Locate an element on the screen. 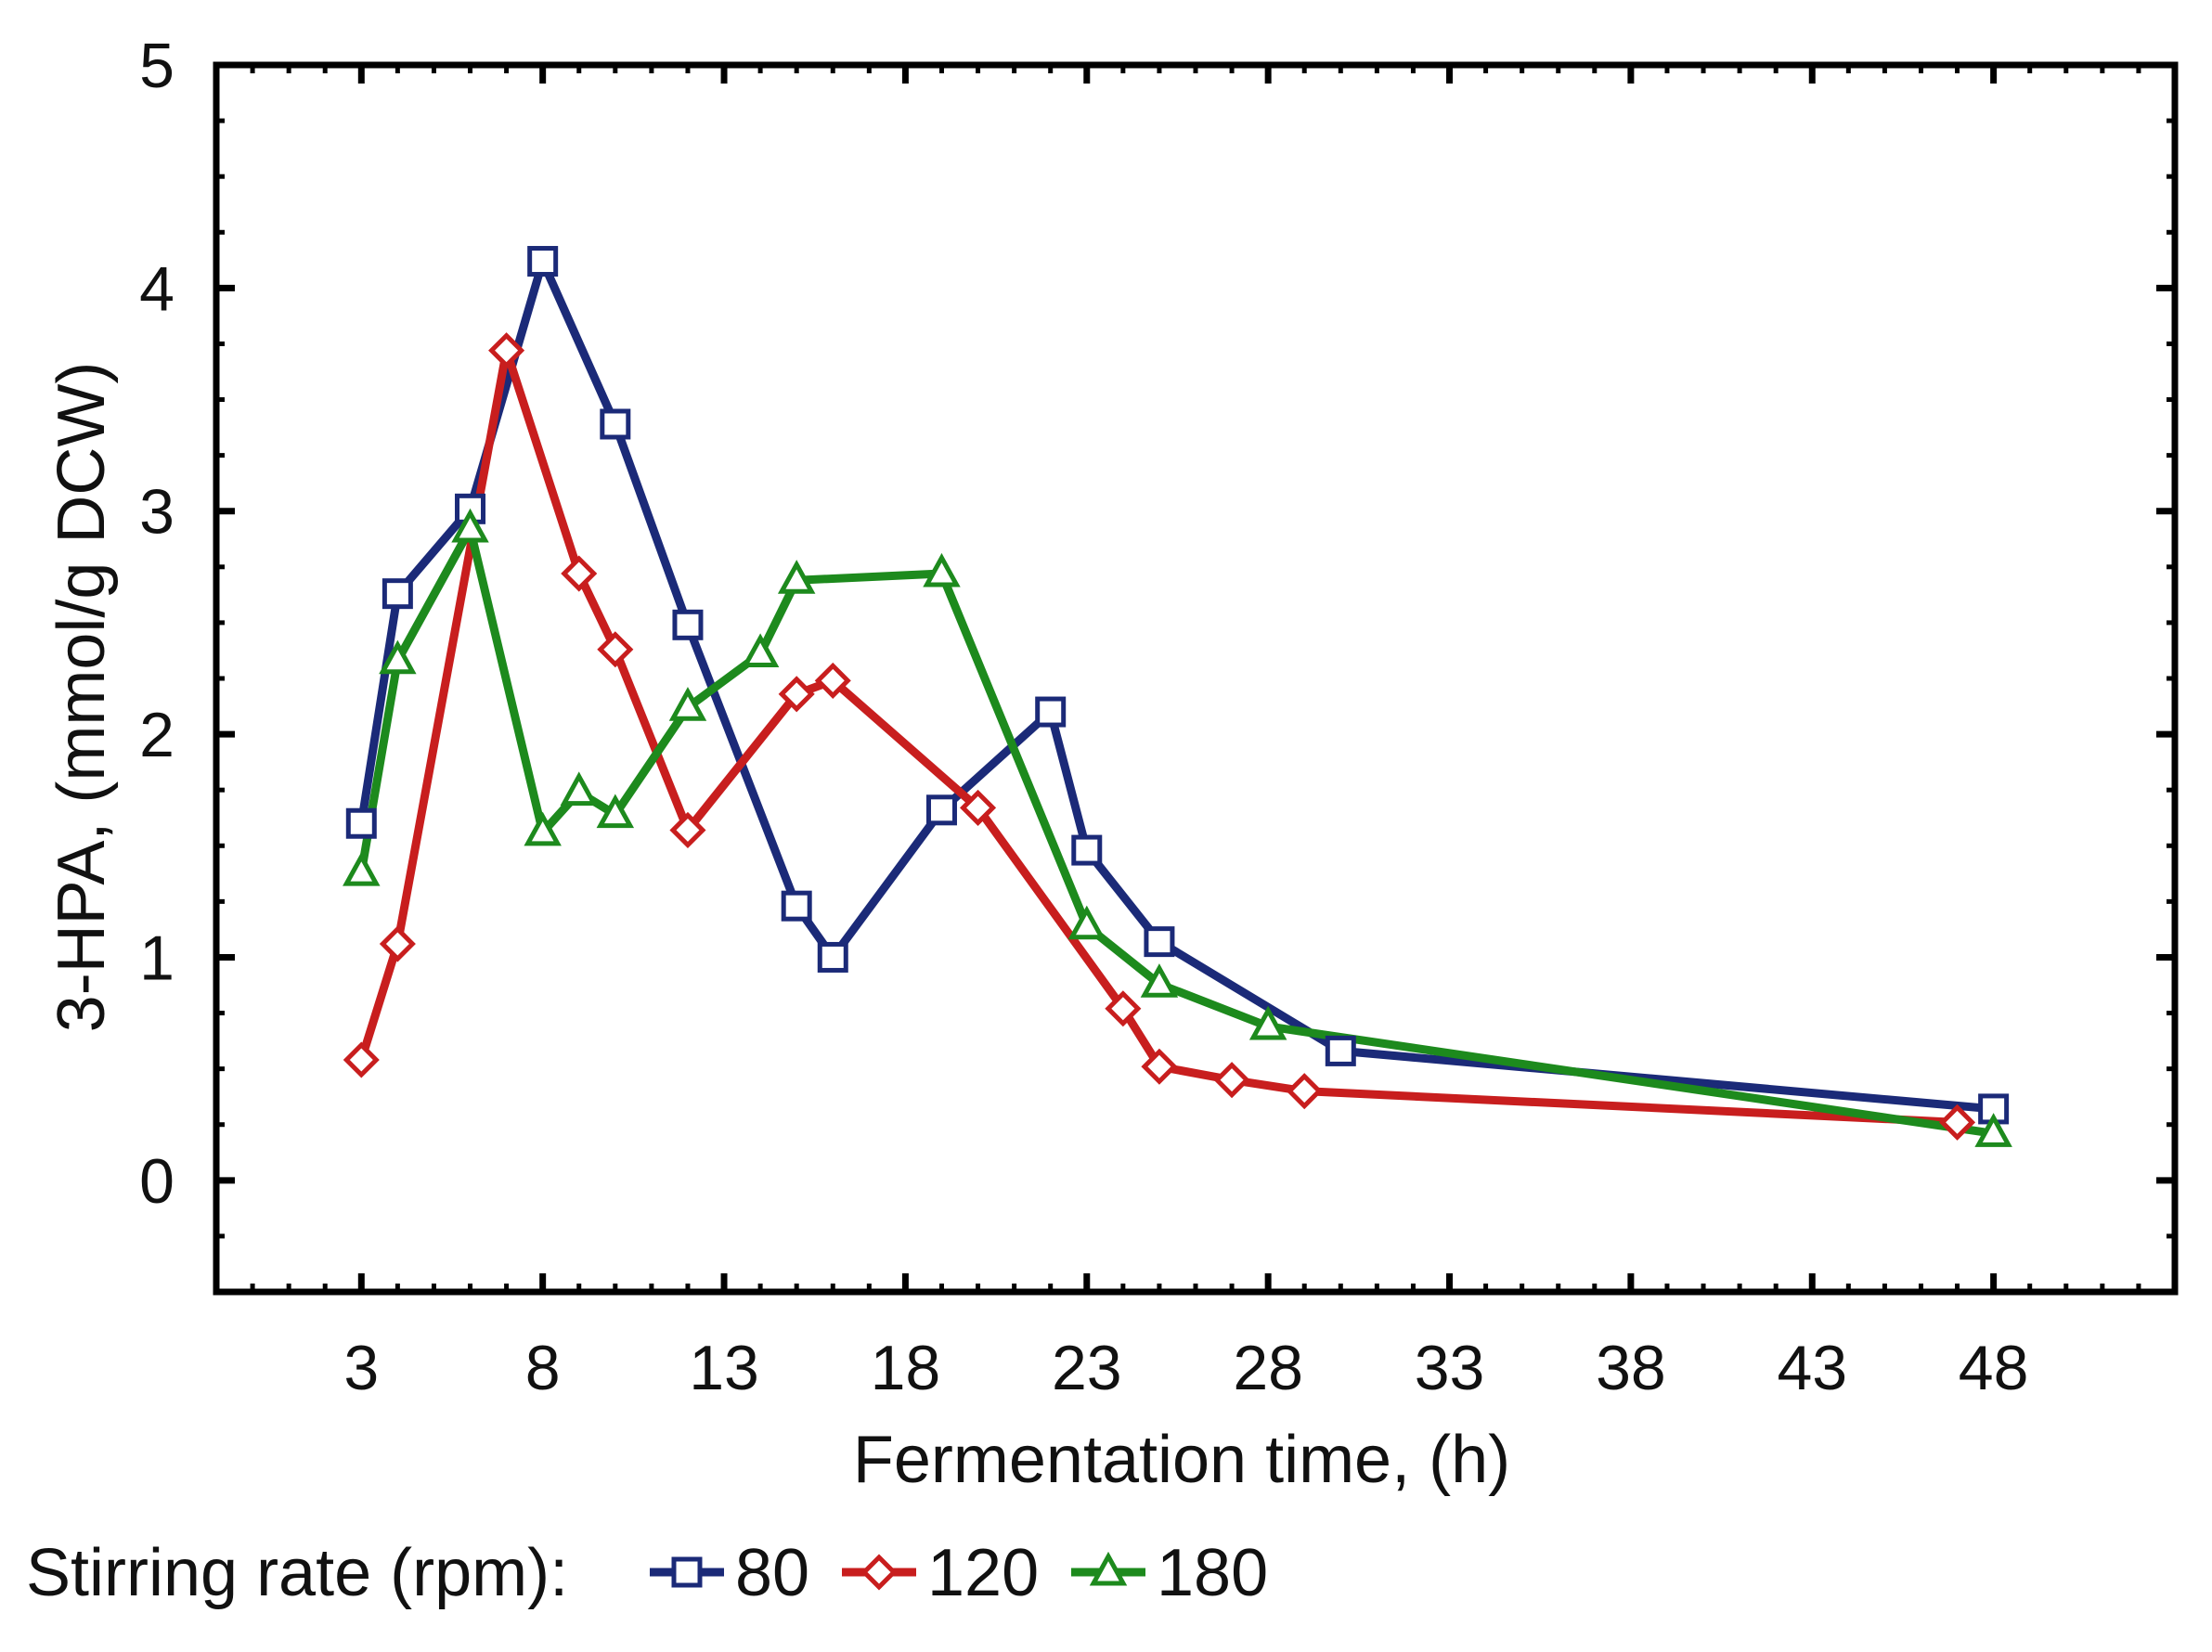 Image resolution: width=2212 pixels, height=1652 pixels. x-tick-label: 23 is located at coordinates (1087, 1368).